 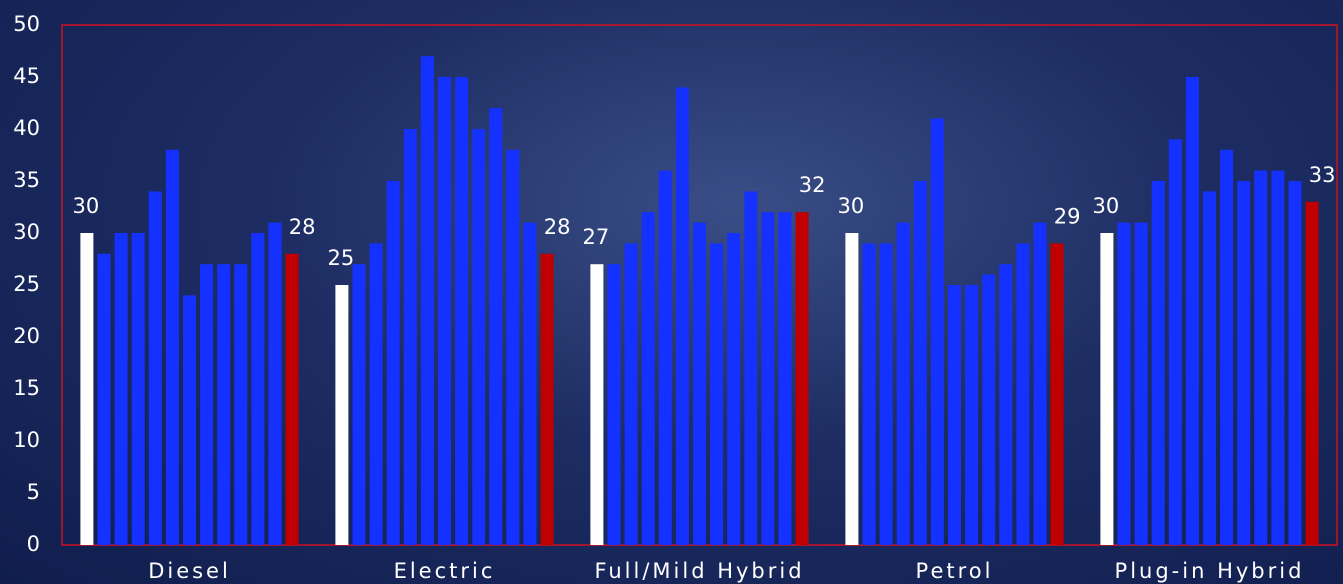 I want to click on y-tick-label: 20, so click(x=26, y=336).